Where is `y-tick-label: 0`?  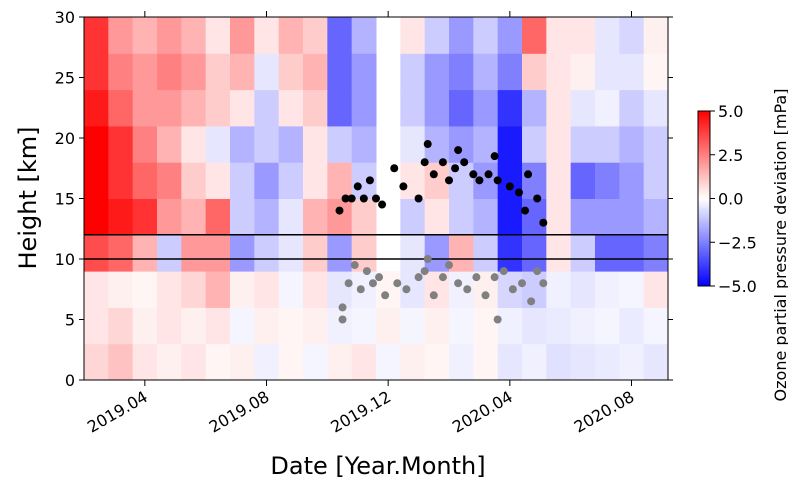
y-tick-label: 0 is located at coordinates (70, 380).